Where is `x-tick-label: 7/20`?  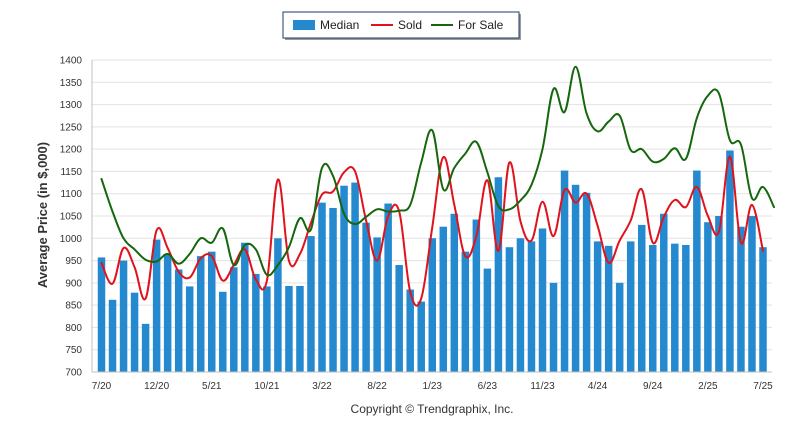 x-tick-label: 7/20 is located at coordinates (102, 386).